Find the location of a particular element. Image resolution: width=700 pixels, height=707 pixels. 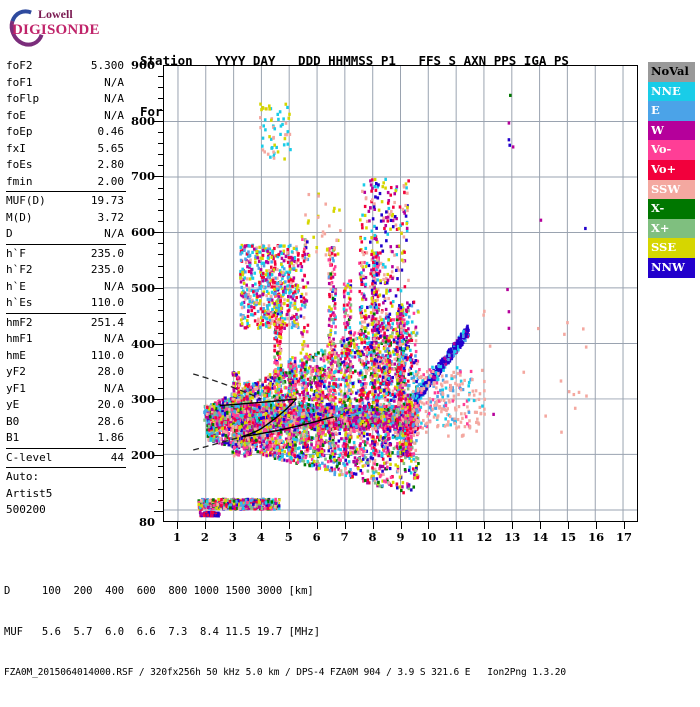

legend-item-vo: Vo- is located at coordinates (671, 150).